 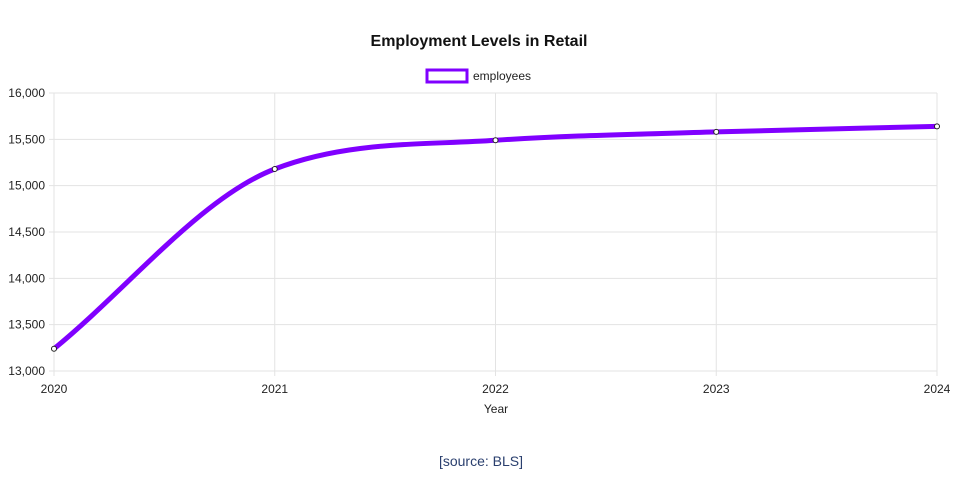 What do you see at coordinates (274, 389) in the screenshot?
I see `x-tick-label: 2021` at bounding box center [274, 389].